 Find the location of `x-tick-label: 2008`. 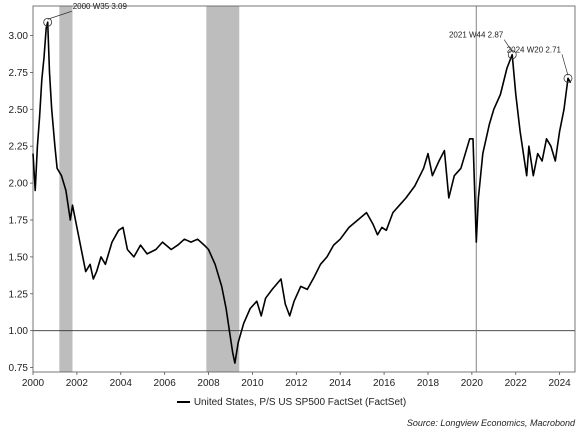

x-tick-label: 2008 is located at coordinates (208, 383).